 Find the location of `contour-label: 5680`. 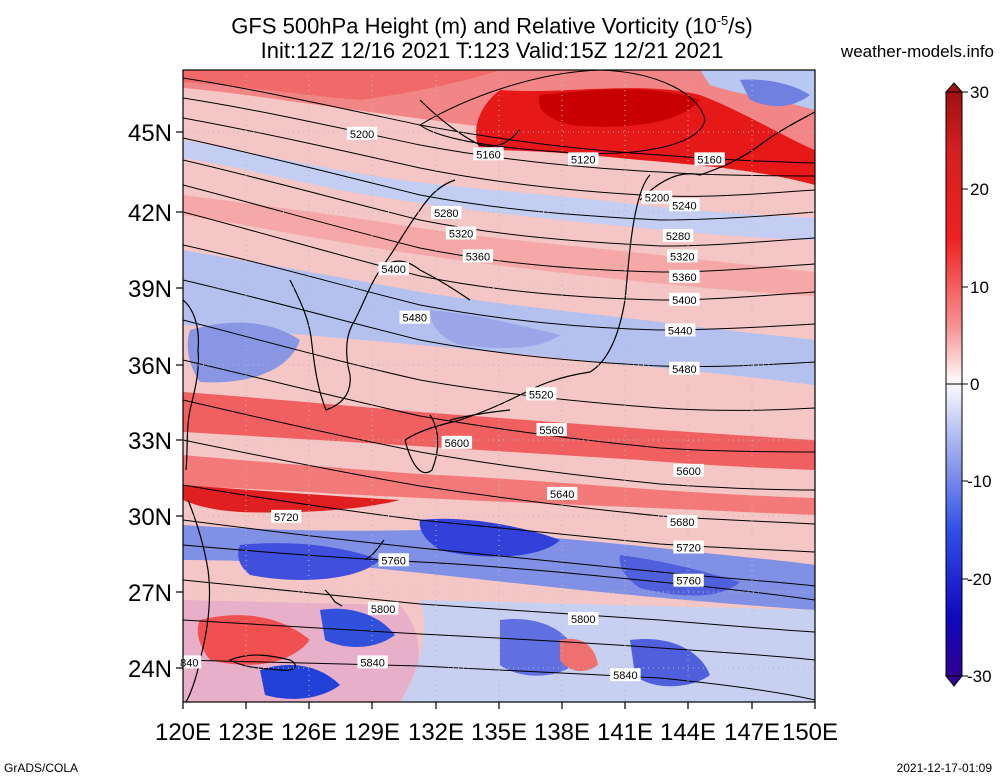

contour-label: 5680 is located at coordinates (682, 521).